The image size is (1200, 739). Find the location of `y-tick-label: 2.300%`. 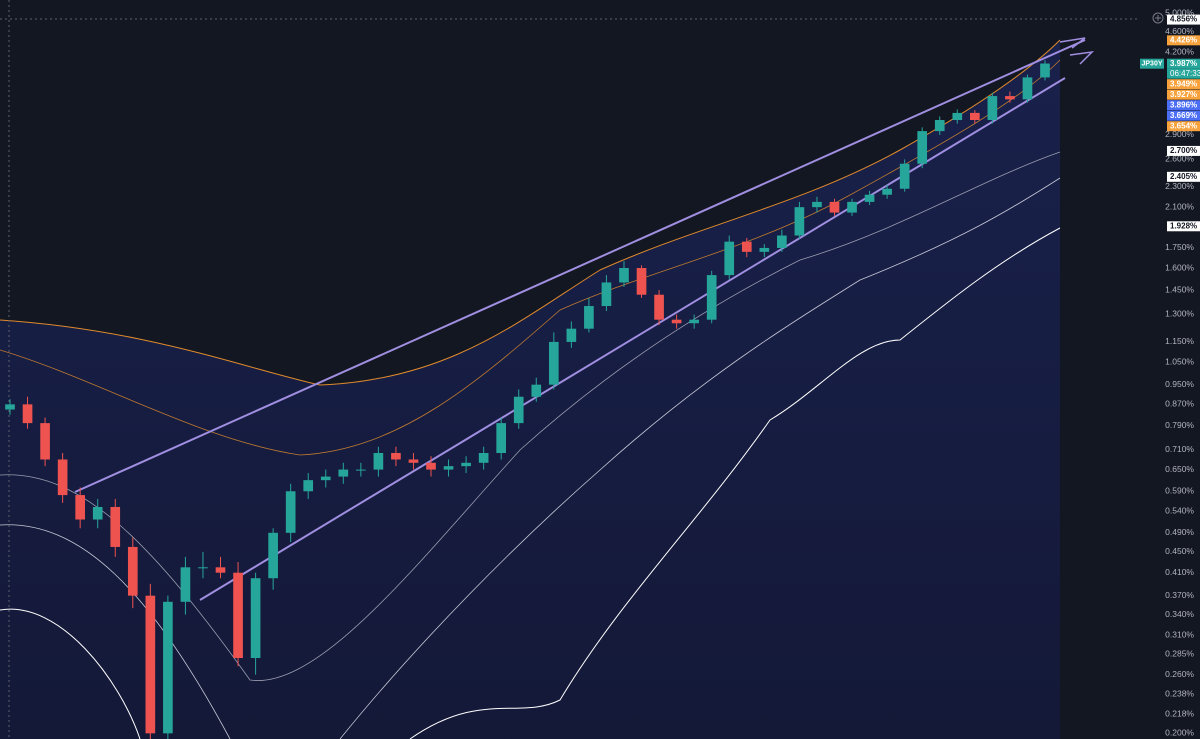

y-tick-label: 2.300% is located at coordinates (1179, 186).